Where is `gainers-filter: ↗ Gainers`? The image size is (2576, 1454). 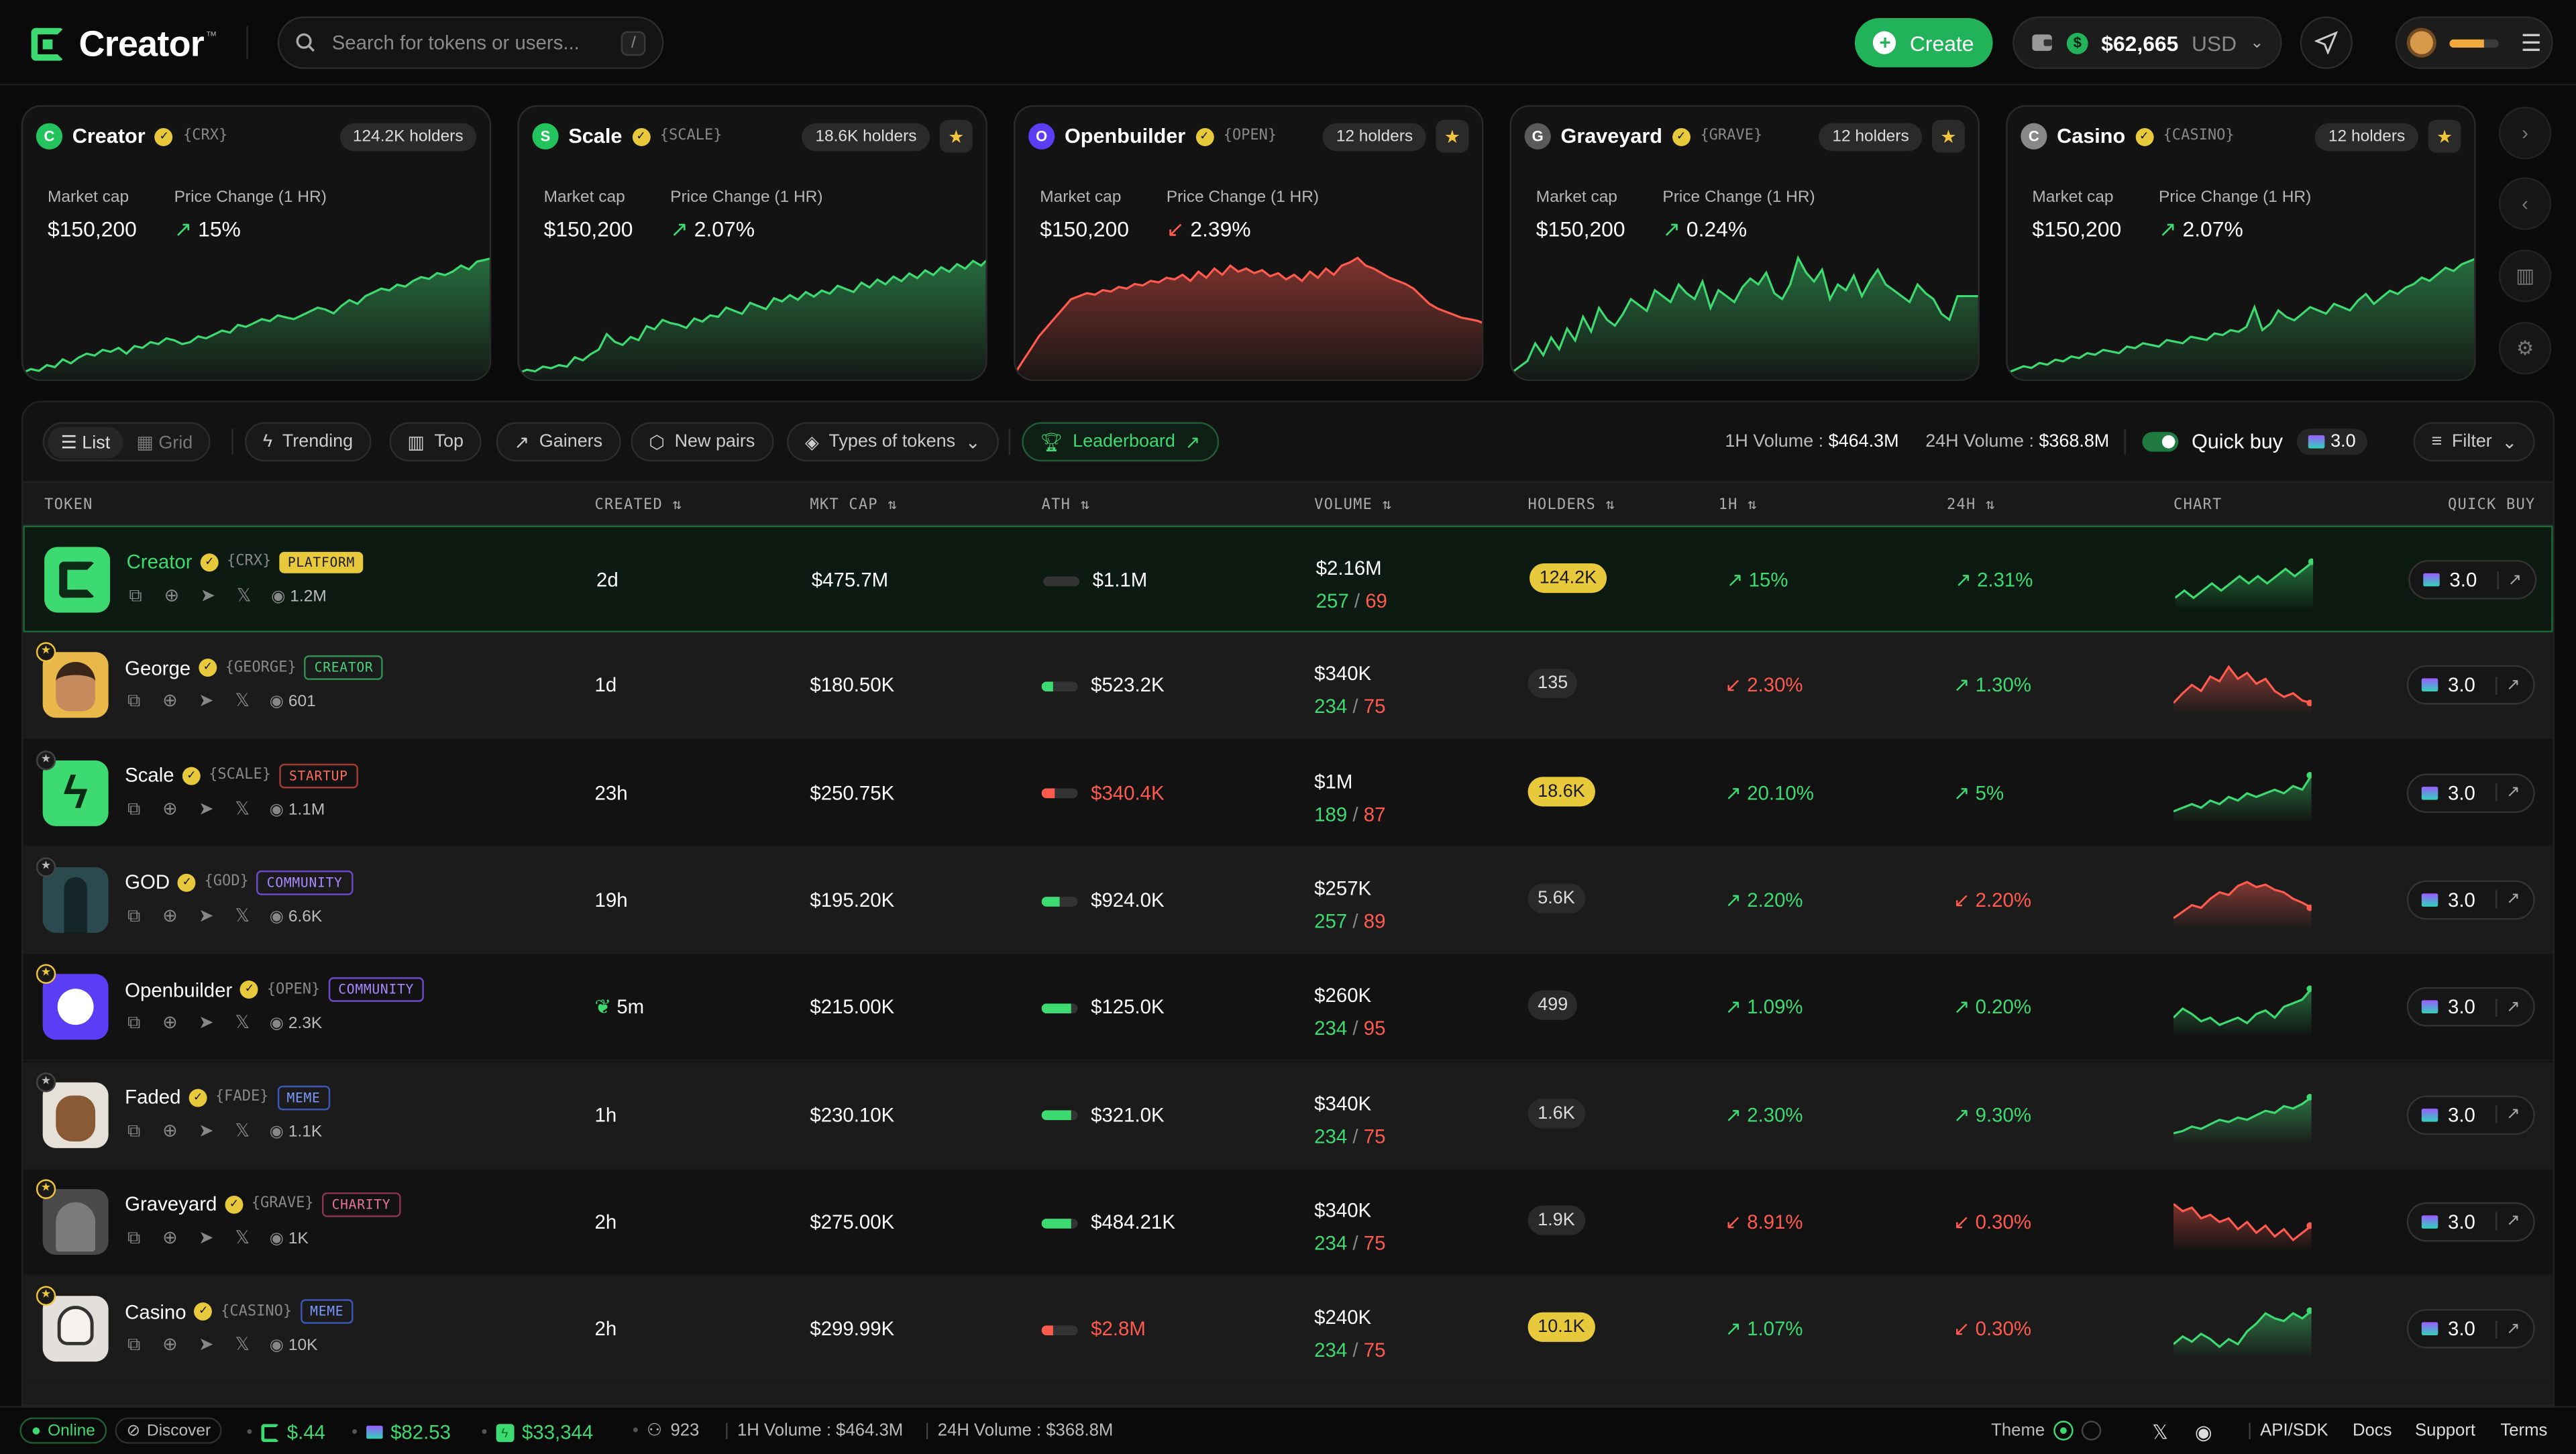 gainers-filter: ↗ Gainers is located at coordinates (558, 442).